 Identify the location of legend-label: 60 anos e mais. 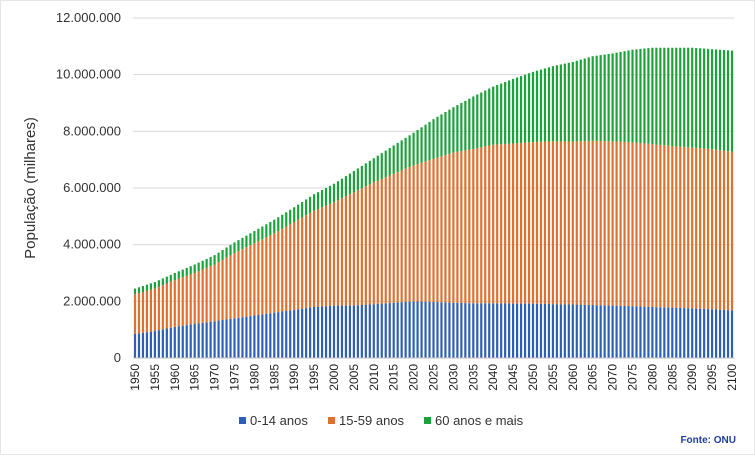
(479, 420).